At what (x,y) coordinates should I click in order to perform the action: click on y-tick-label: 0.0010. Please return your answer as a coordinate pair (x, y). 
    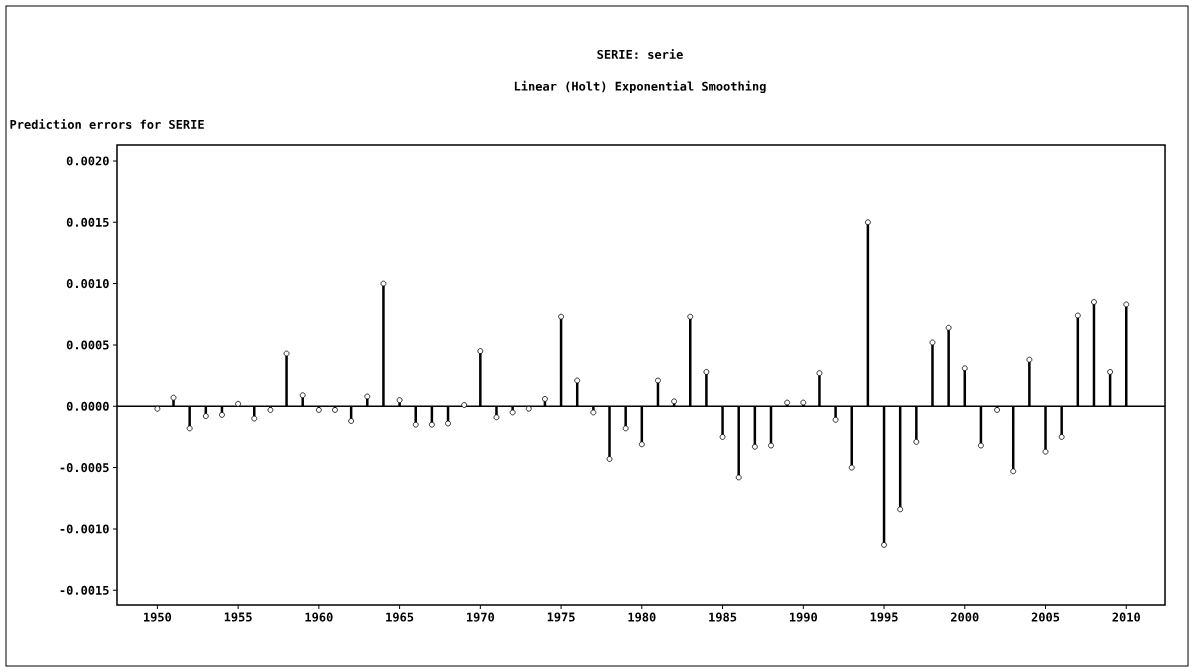
    Looking at the image, I should click on (87, 284).